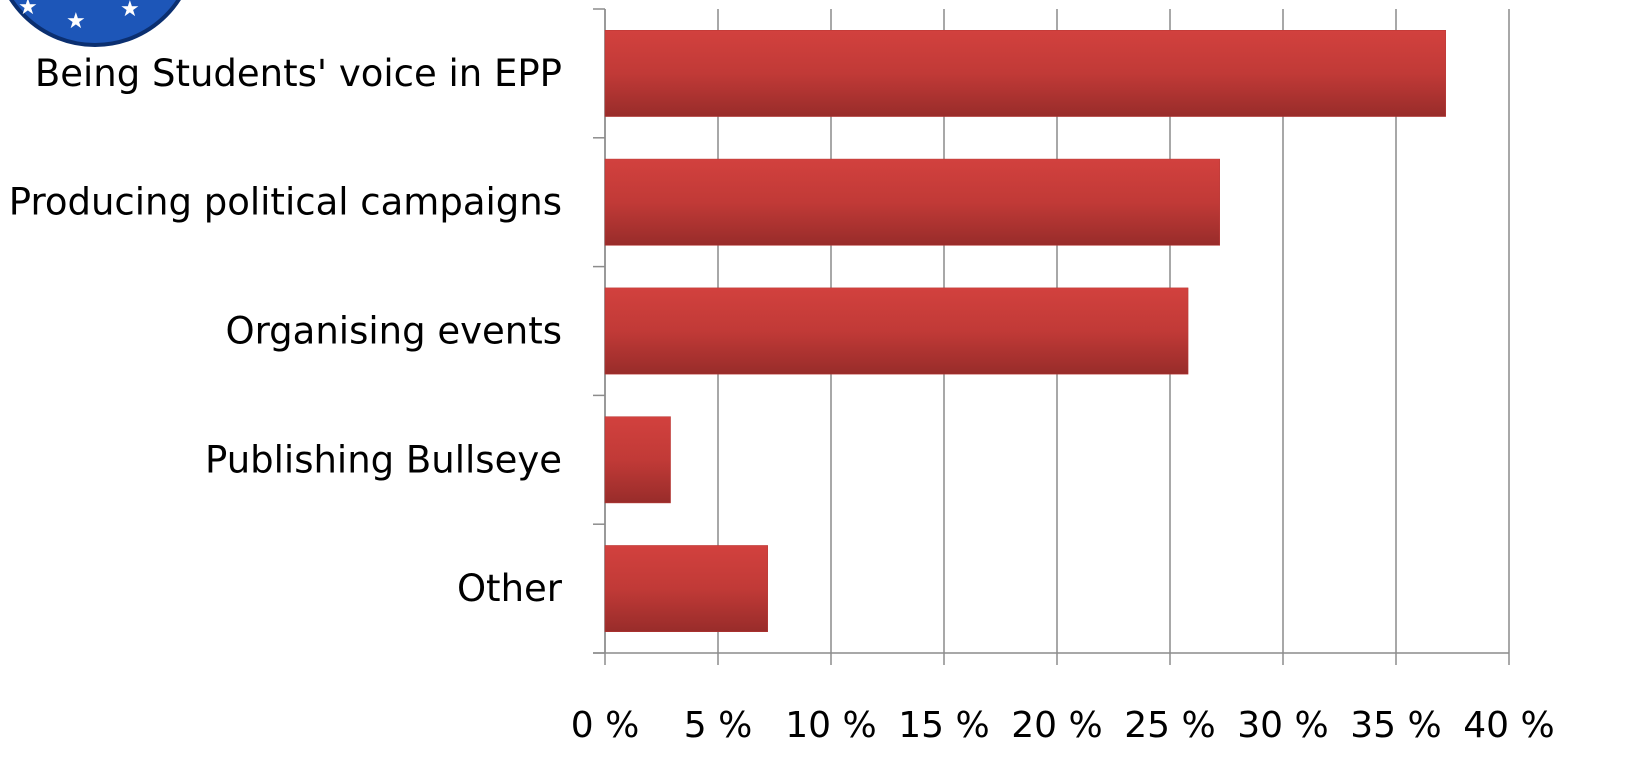 This screenshot has height=780, width=1641. Describe the element at coordinates (605, 725) in the screenshot. I see `x-tick-label: 0 %` at that location.